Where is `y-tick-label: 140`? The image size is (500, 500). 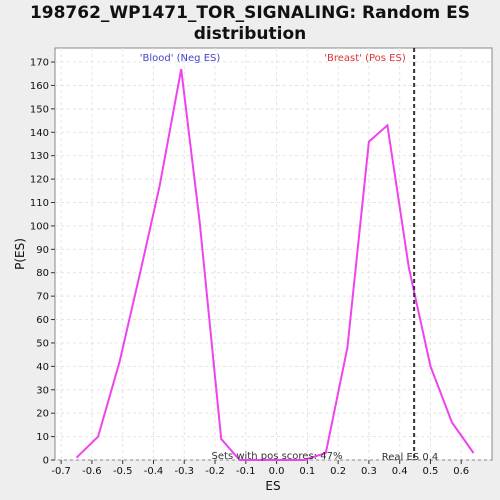
y-tick-label: 140 is located at coordinates (39, 133).